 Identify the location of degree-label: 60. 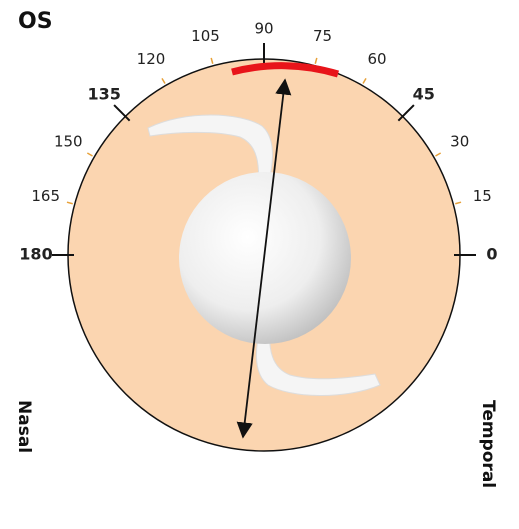
(376, 59).